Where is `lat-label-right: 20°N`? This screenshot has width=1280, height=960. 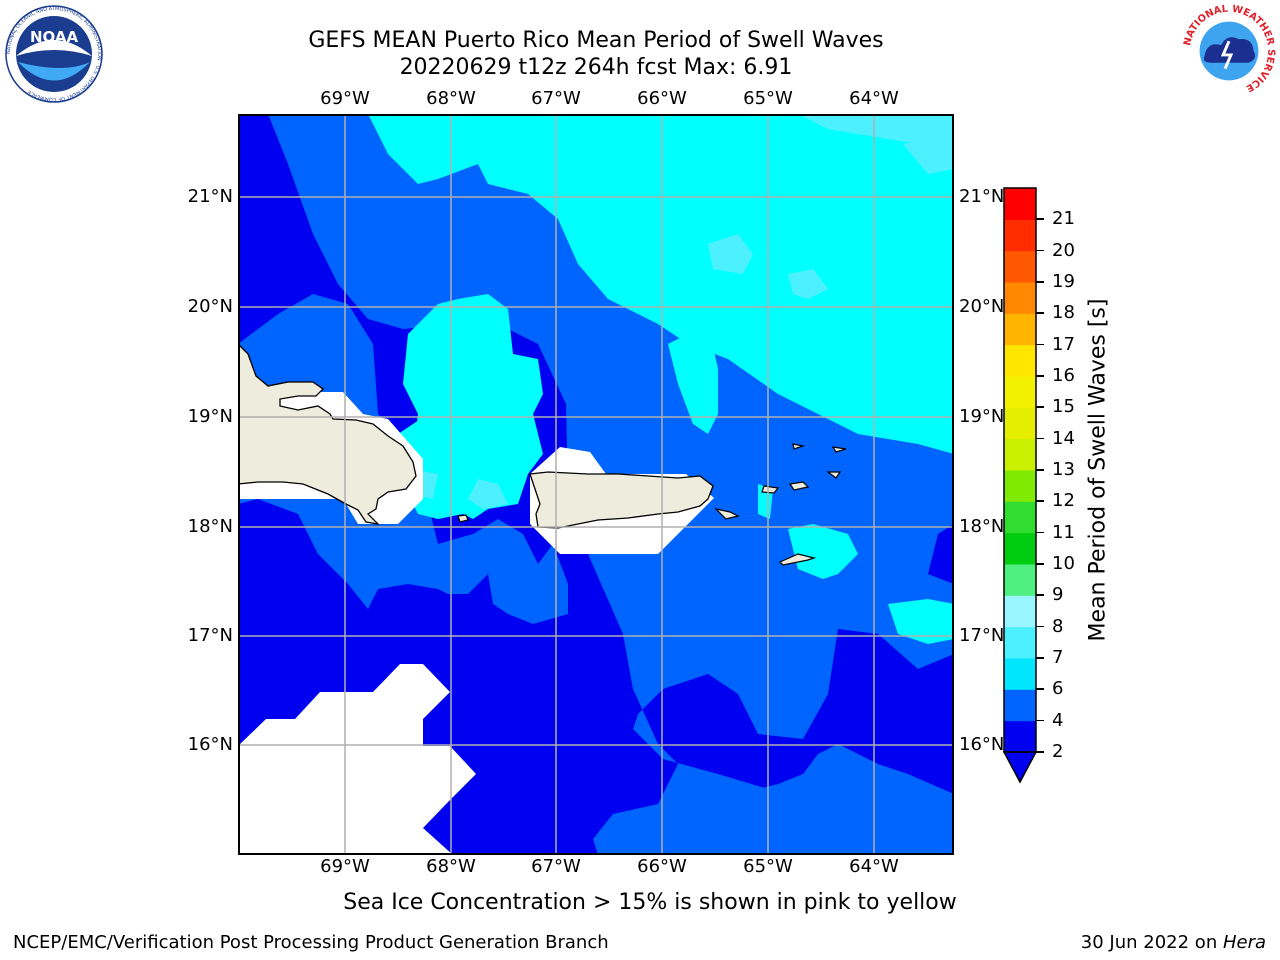 lat-label-right: 20°N is located at coordinates (982, 306).